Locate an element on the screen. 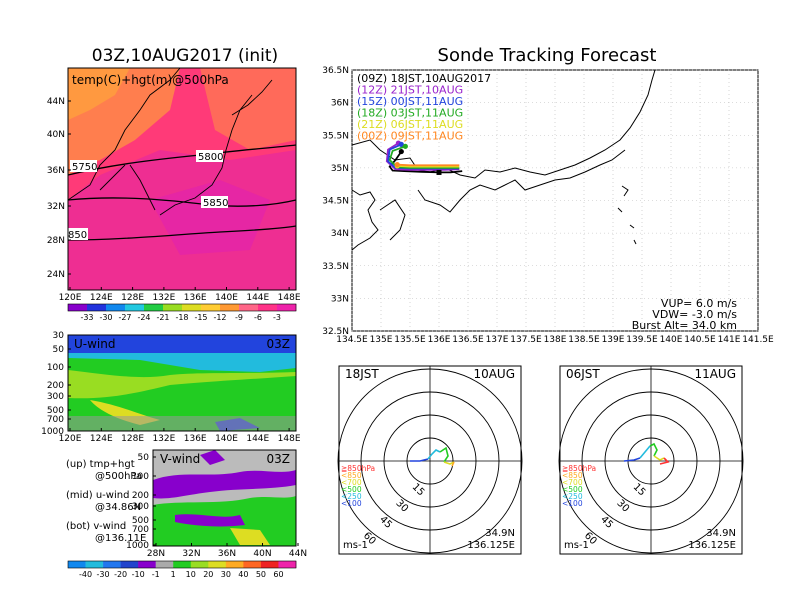  map500-lon-axis: 120E 124E 128E 132E 136E 140E 144E 148E is located at coordinates (180, 295).